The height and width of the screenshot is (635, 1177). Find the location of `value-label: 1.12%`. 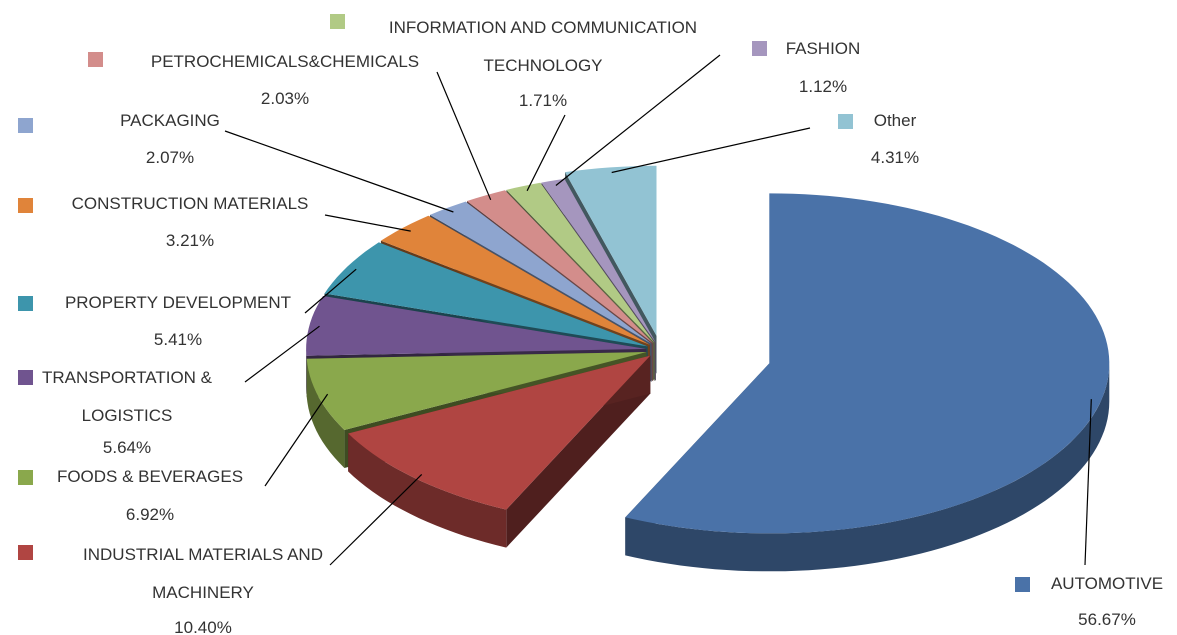

value-label: 1.12% is located at coordinates (823, 86).